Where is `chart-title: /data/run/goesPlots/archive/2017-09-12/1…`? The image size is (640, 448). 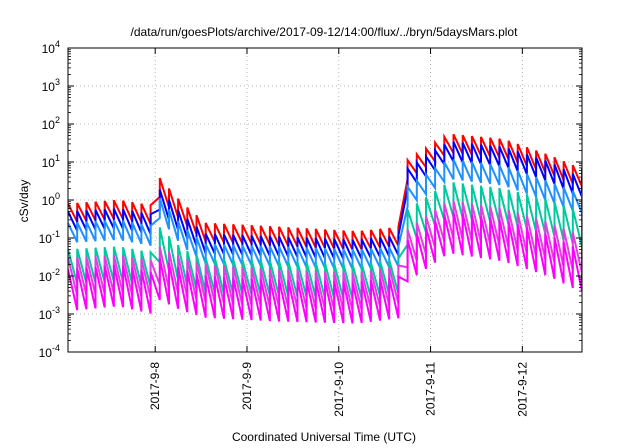
chart-title: /data/run/goesPlots/archive/2017-09-12/1… is located at coordinates (325, 32).